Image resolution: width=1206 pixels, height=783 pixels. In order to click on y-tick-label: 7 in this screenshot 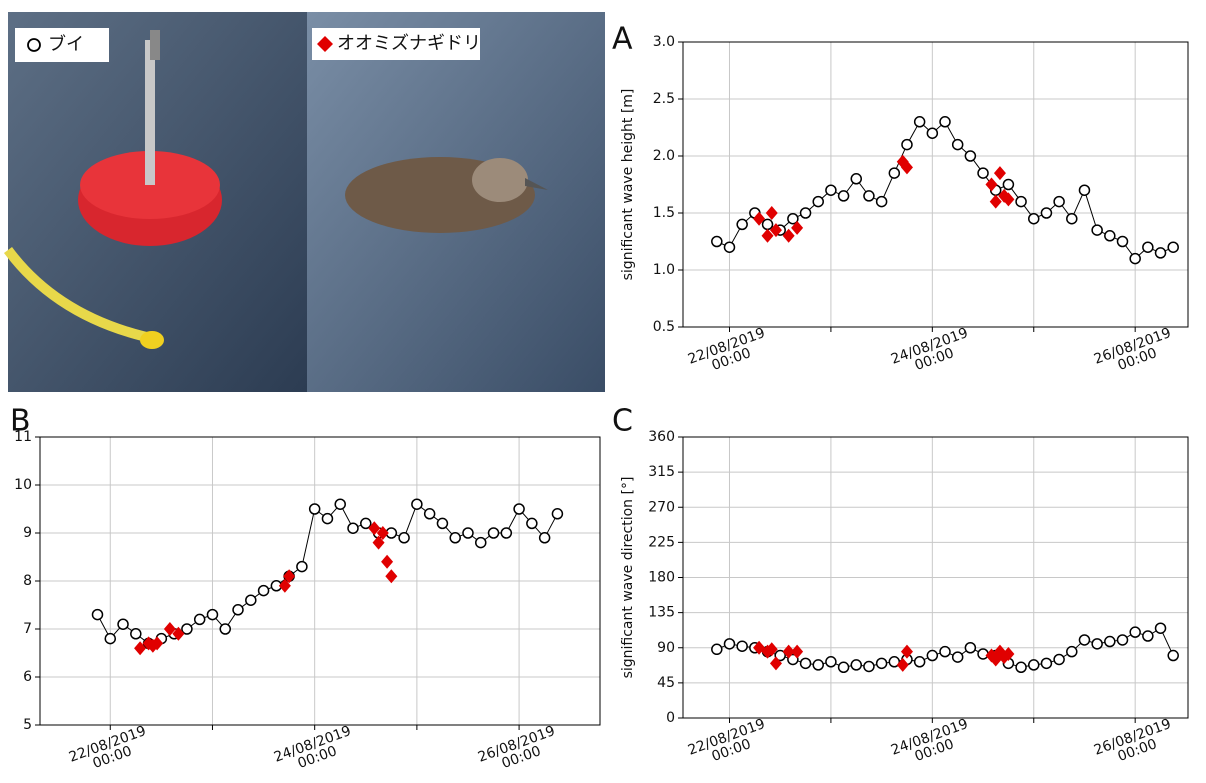, I will do `click(27, 629)`.